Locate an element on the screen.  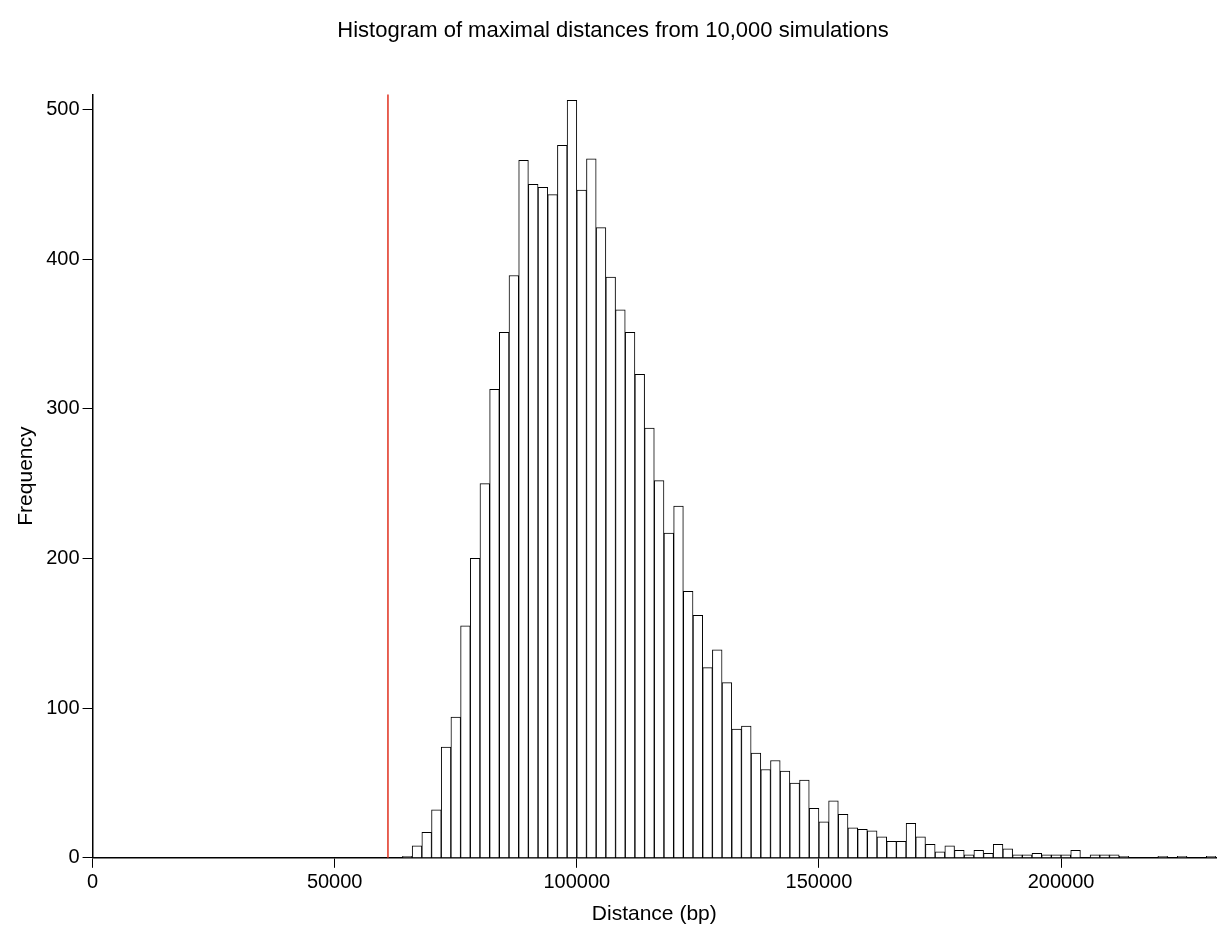
x-tick-label: 0 is located at coordinates (93, 881).